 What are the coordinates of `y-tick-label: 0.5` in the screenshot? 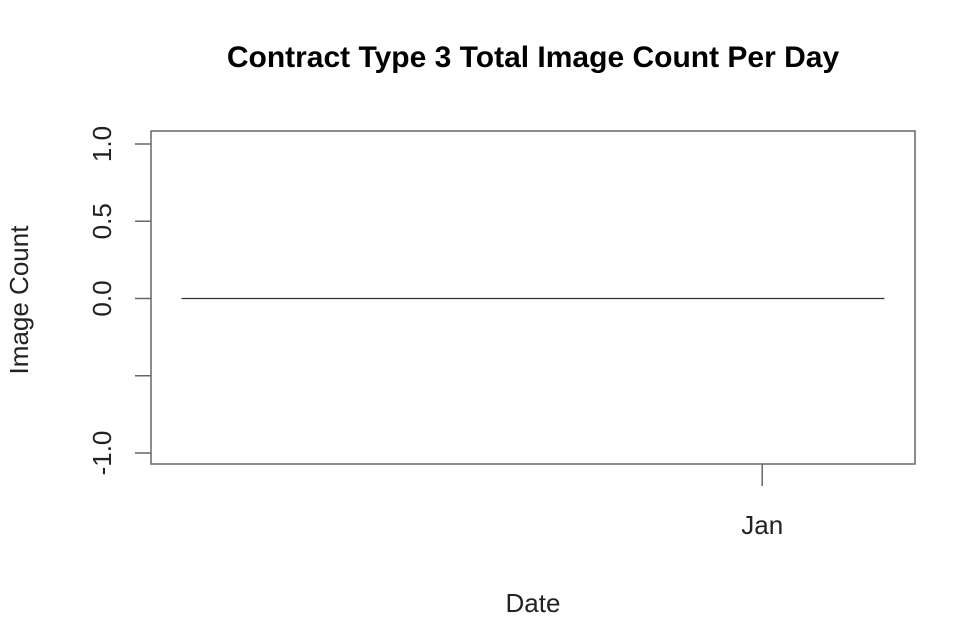 It's located at (102, 221).